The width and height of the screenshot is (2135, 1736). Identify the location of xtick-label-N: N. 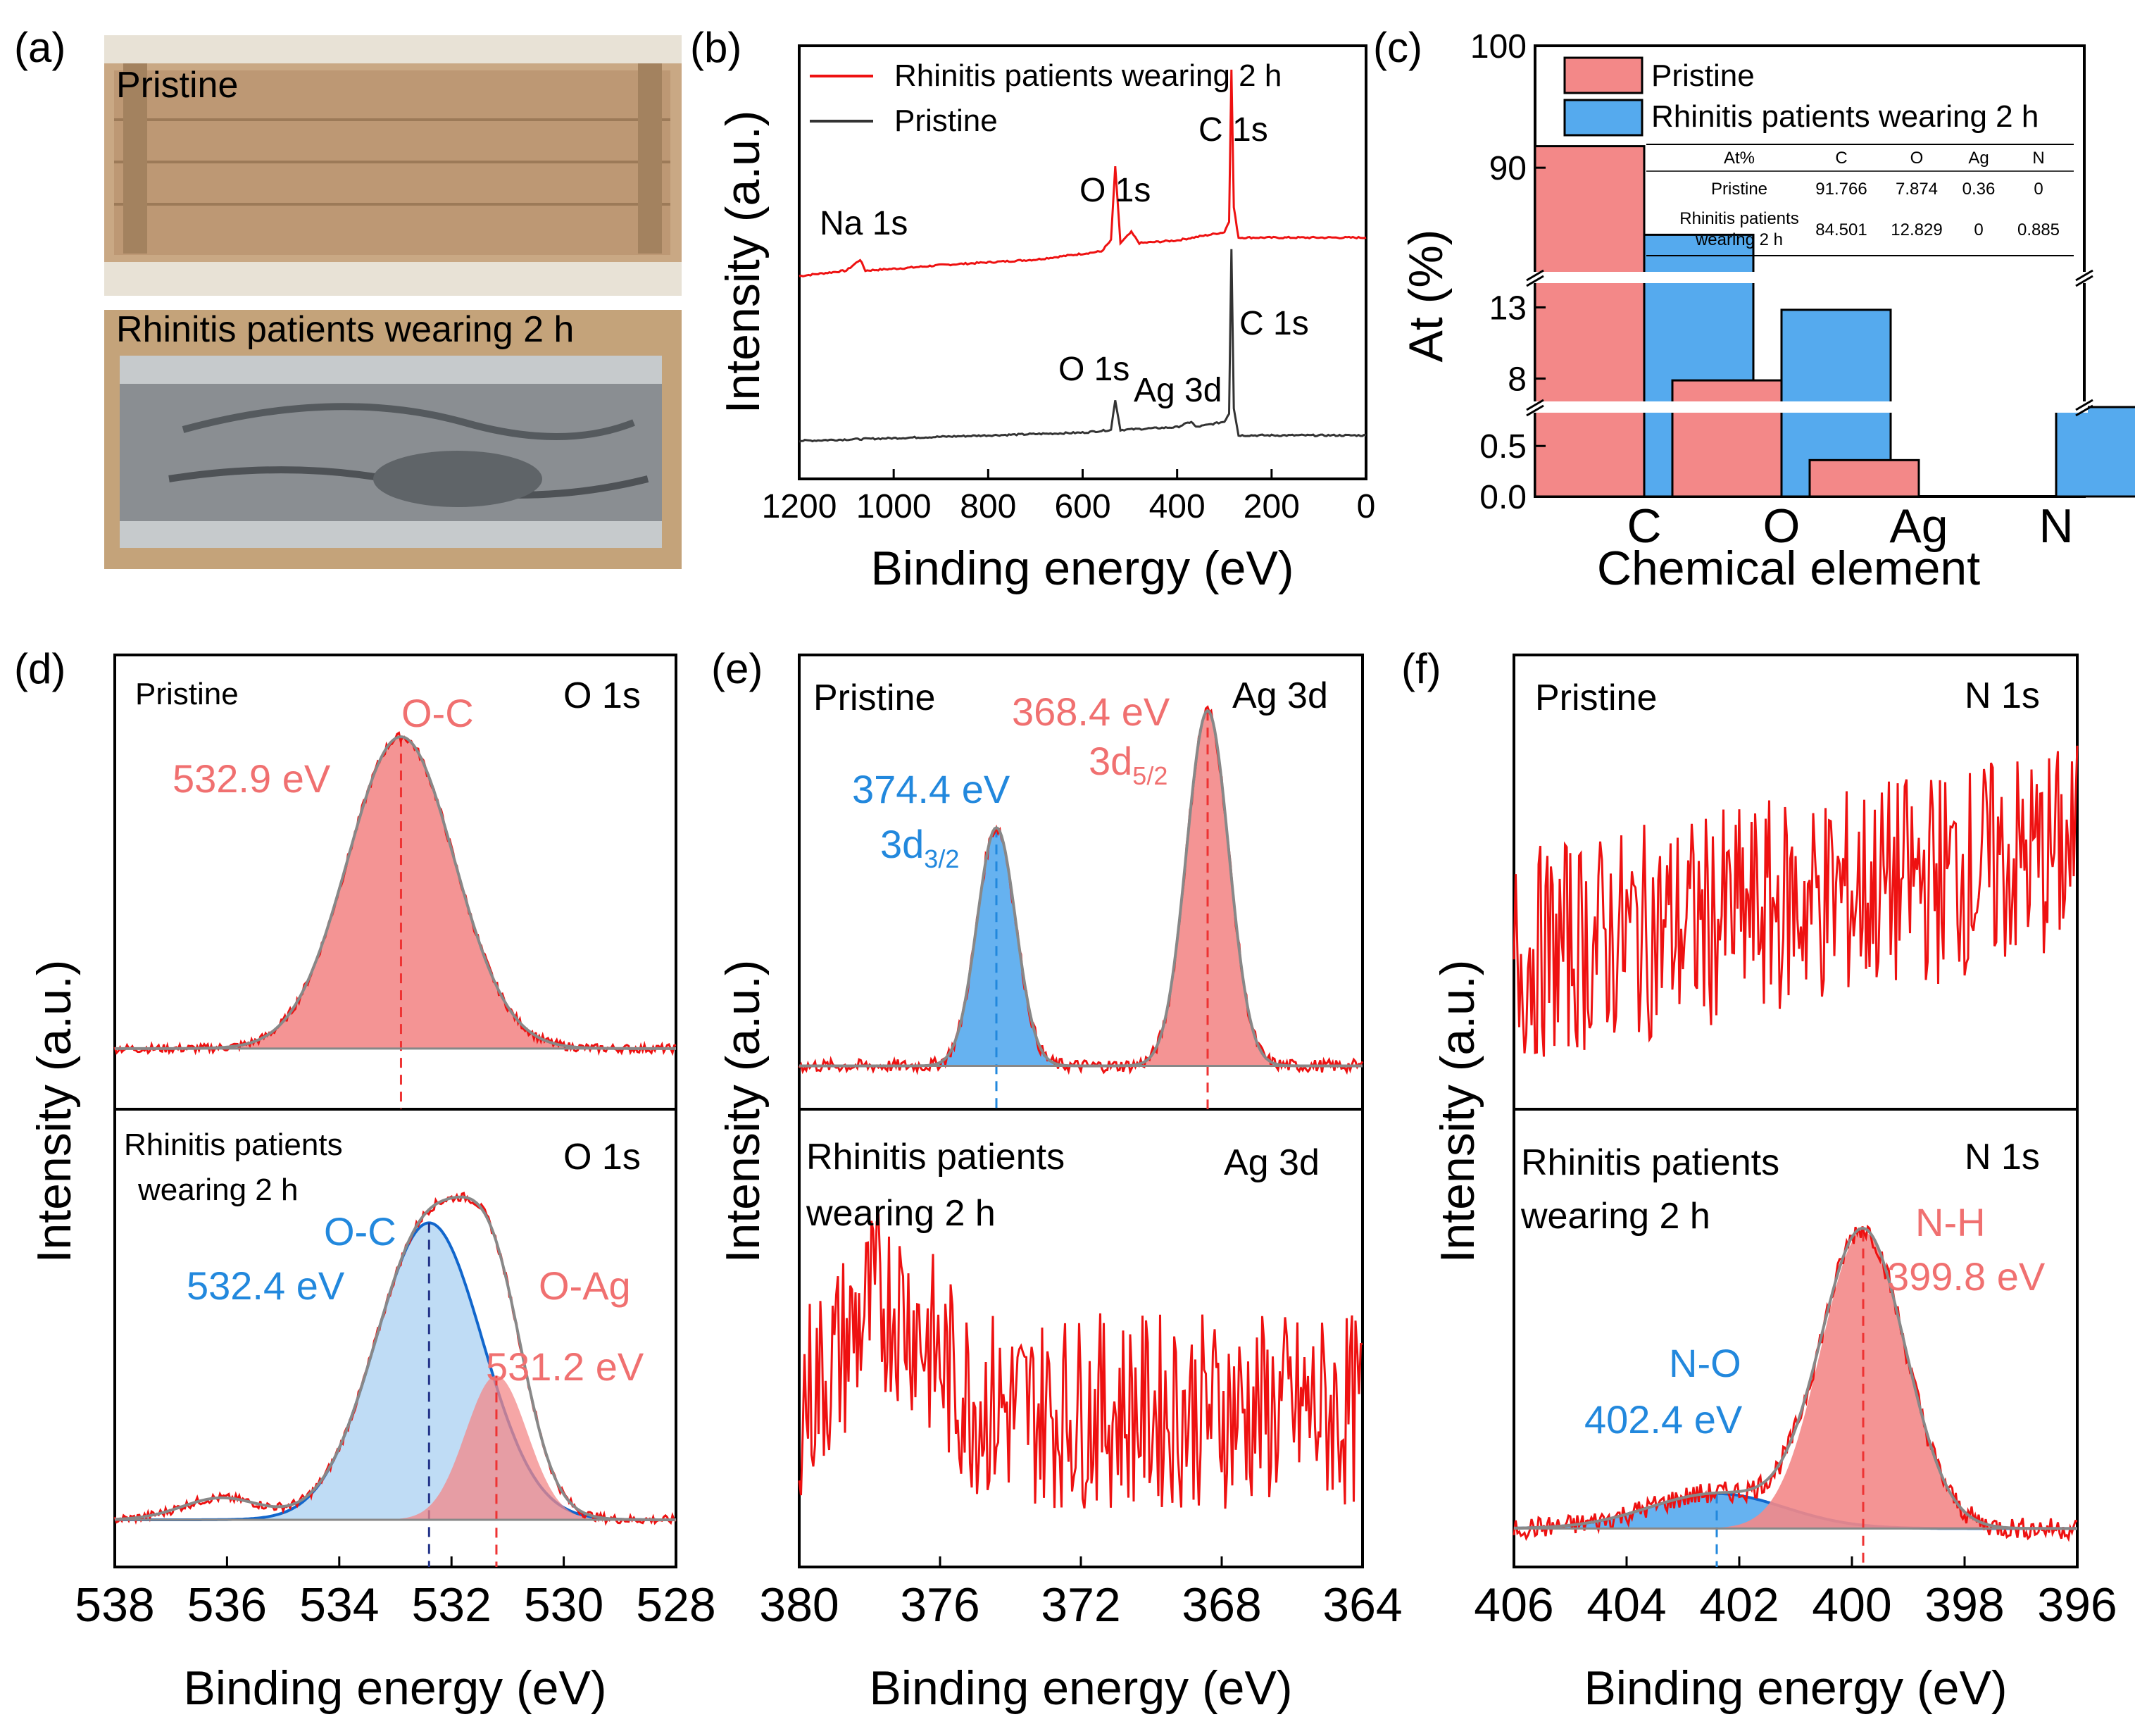
(2056, 526).